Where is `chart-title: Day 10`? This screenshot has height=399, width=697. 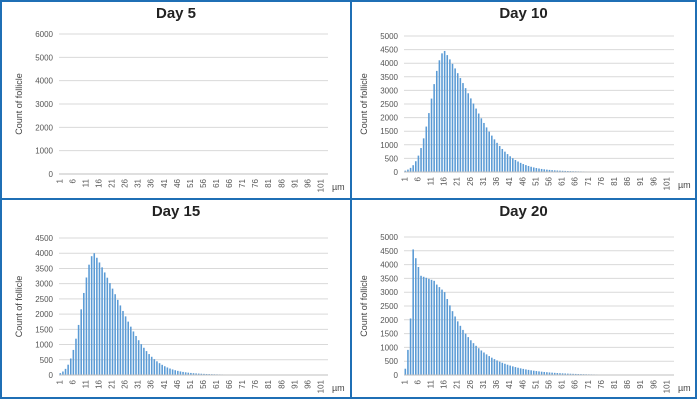
chart-title: Day 10 is located at coordinates (523, 13).